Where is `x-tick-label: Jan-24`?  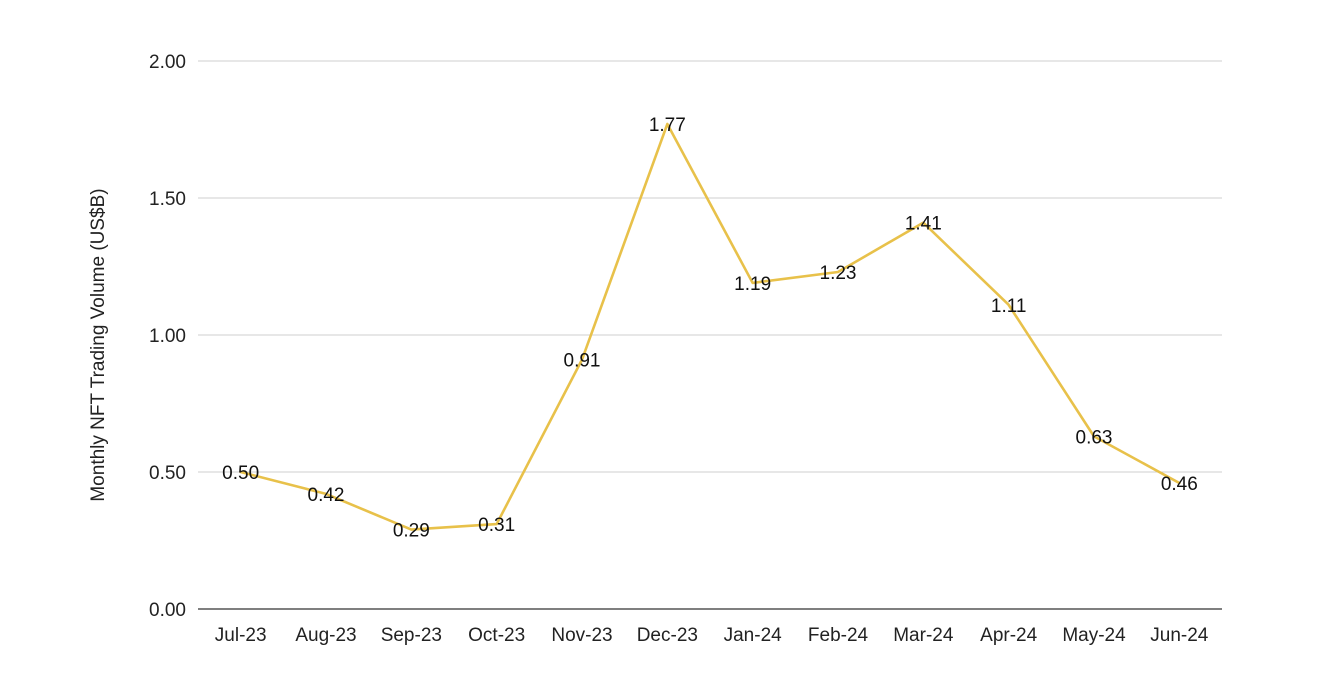
x-tick-label: Jan-24 is located at coordinates (753, 635).